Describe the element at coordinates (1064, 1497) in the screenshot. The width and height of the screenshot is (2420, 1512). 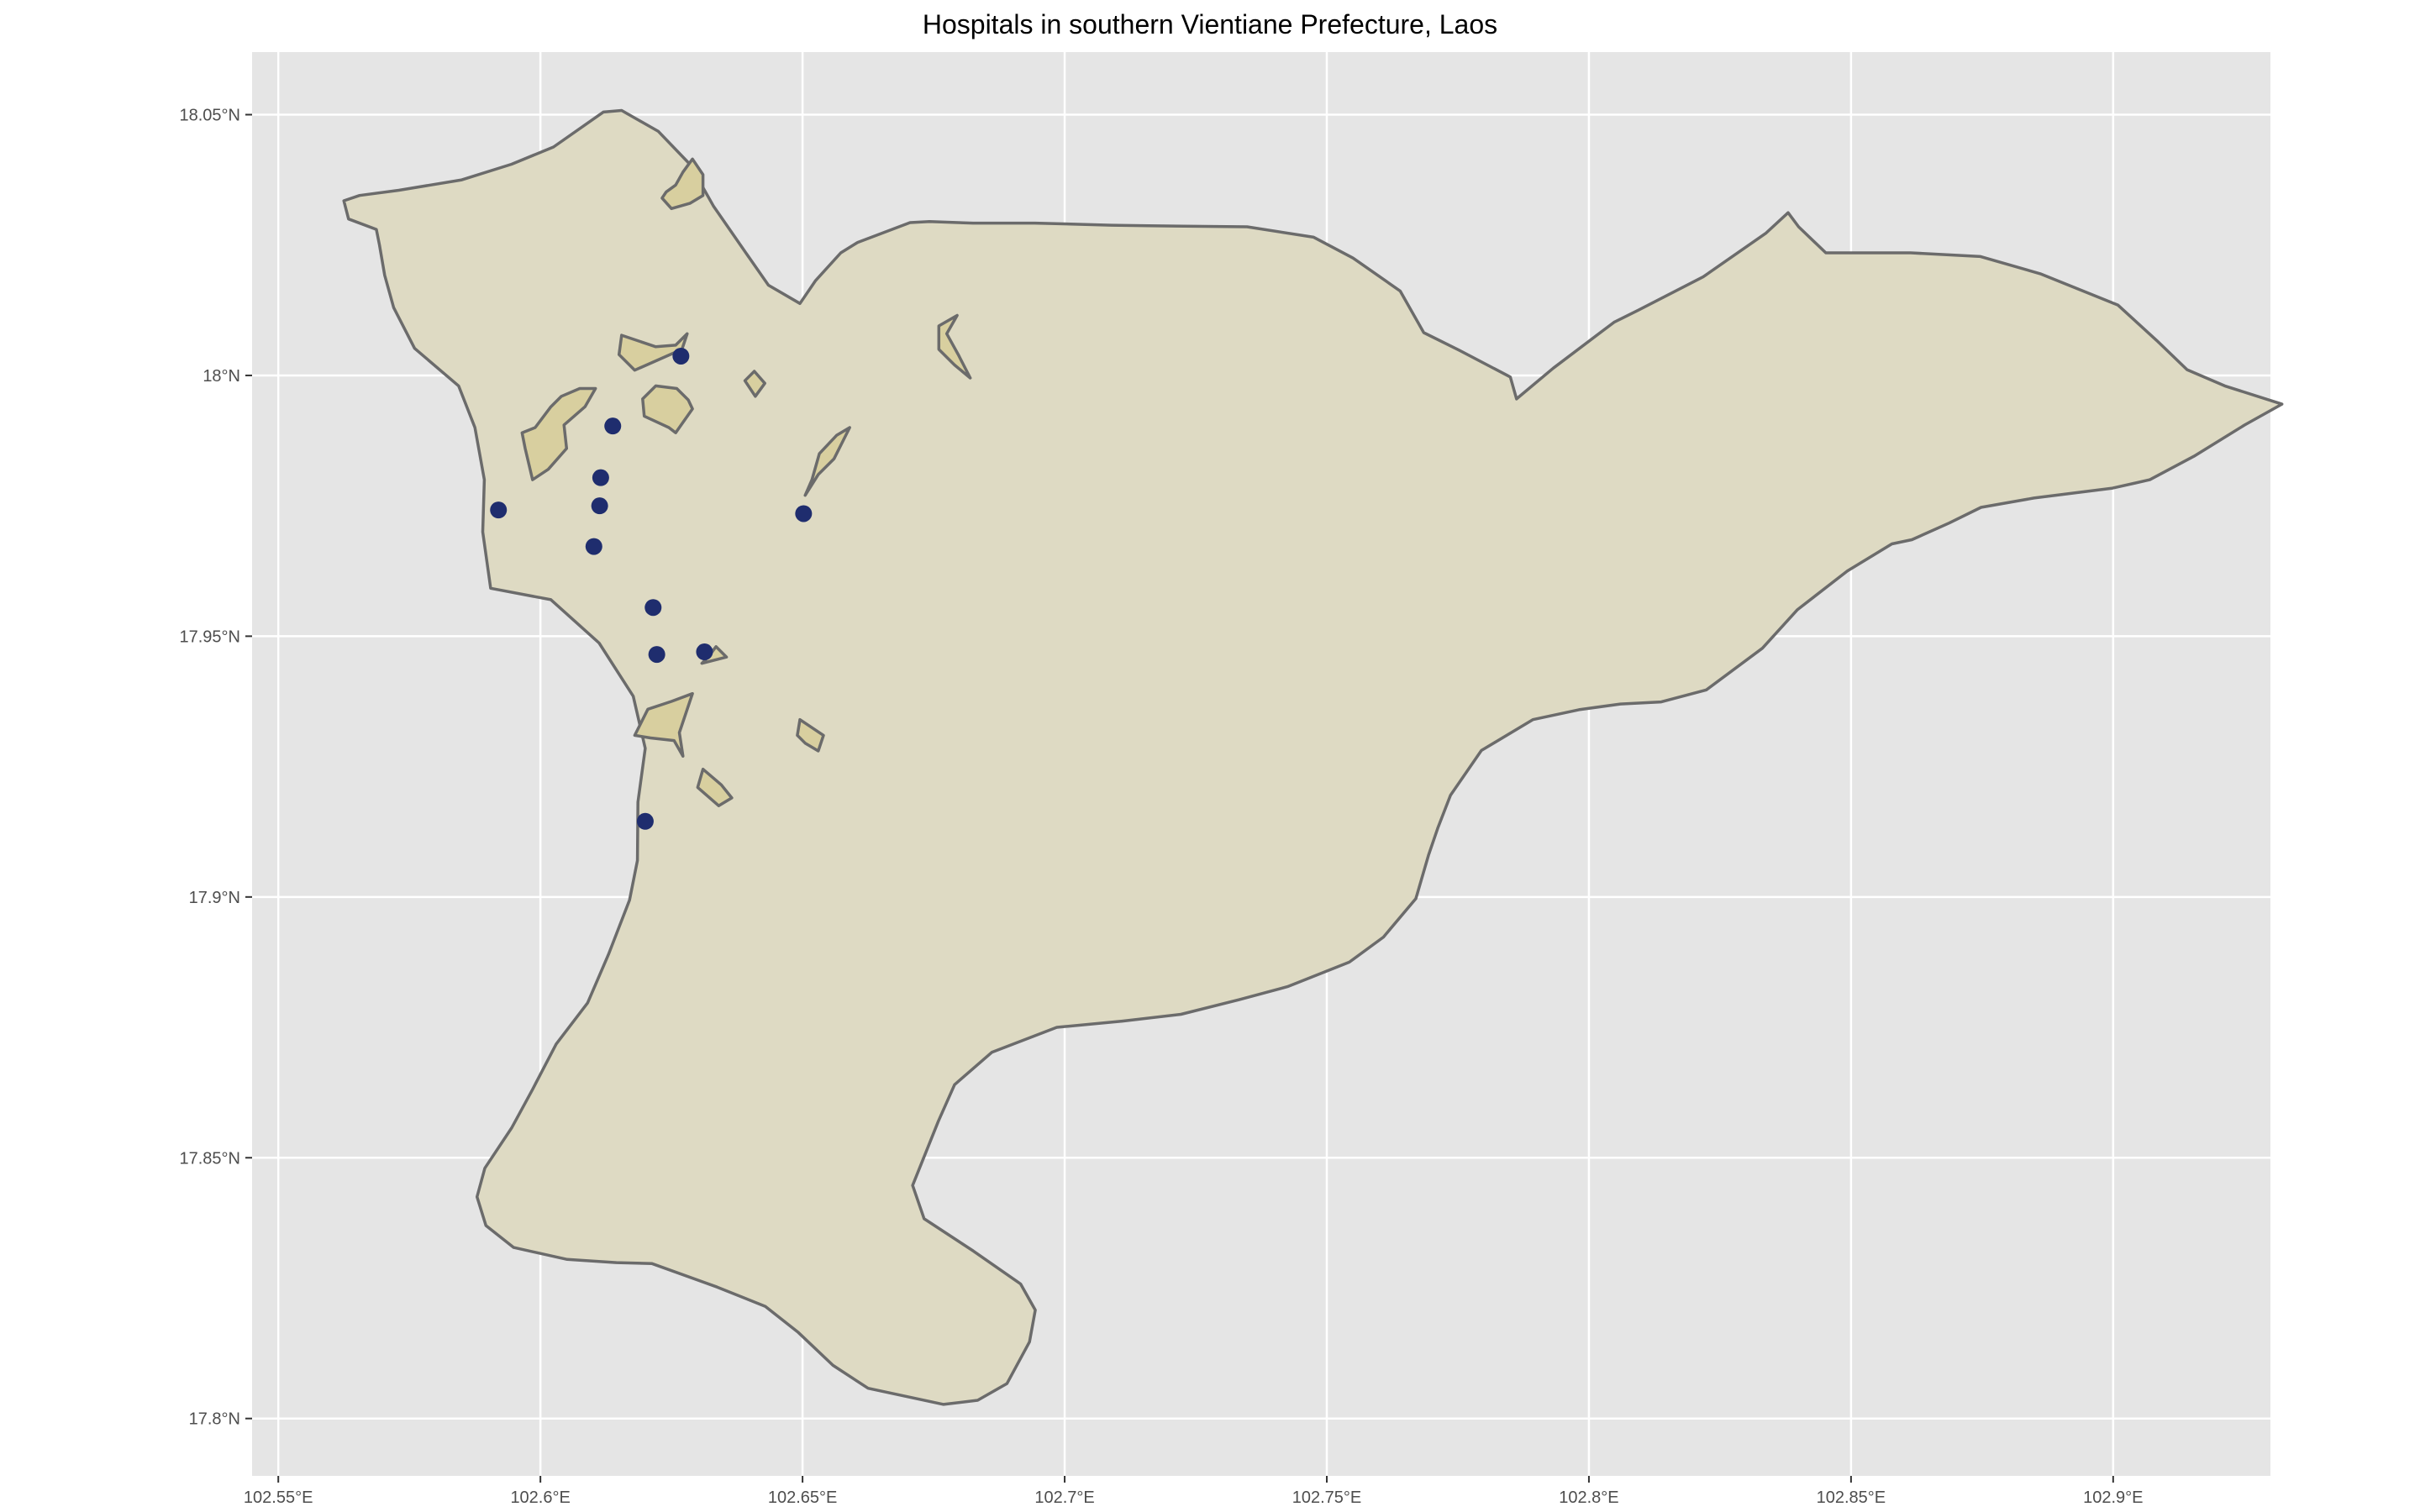
I see `x-tick-label: 102.7°E` at that location.